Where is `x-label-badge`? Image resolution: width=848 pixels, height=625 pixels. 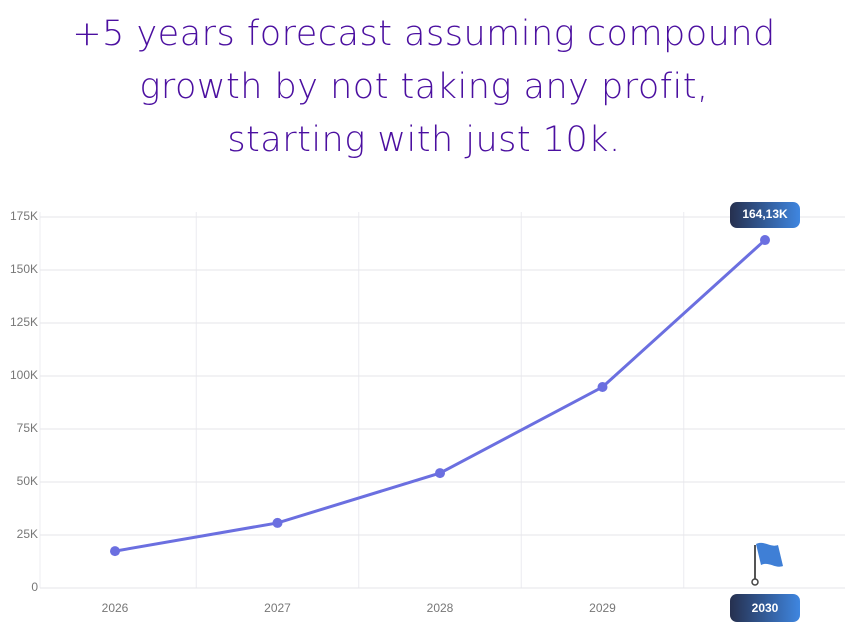
x-label-badge is located at coordinates (765, 608).